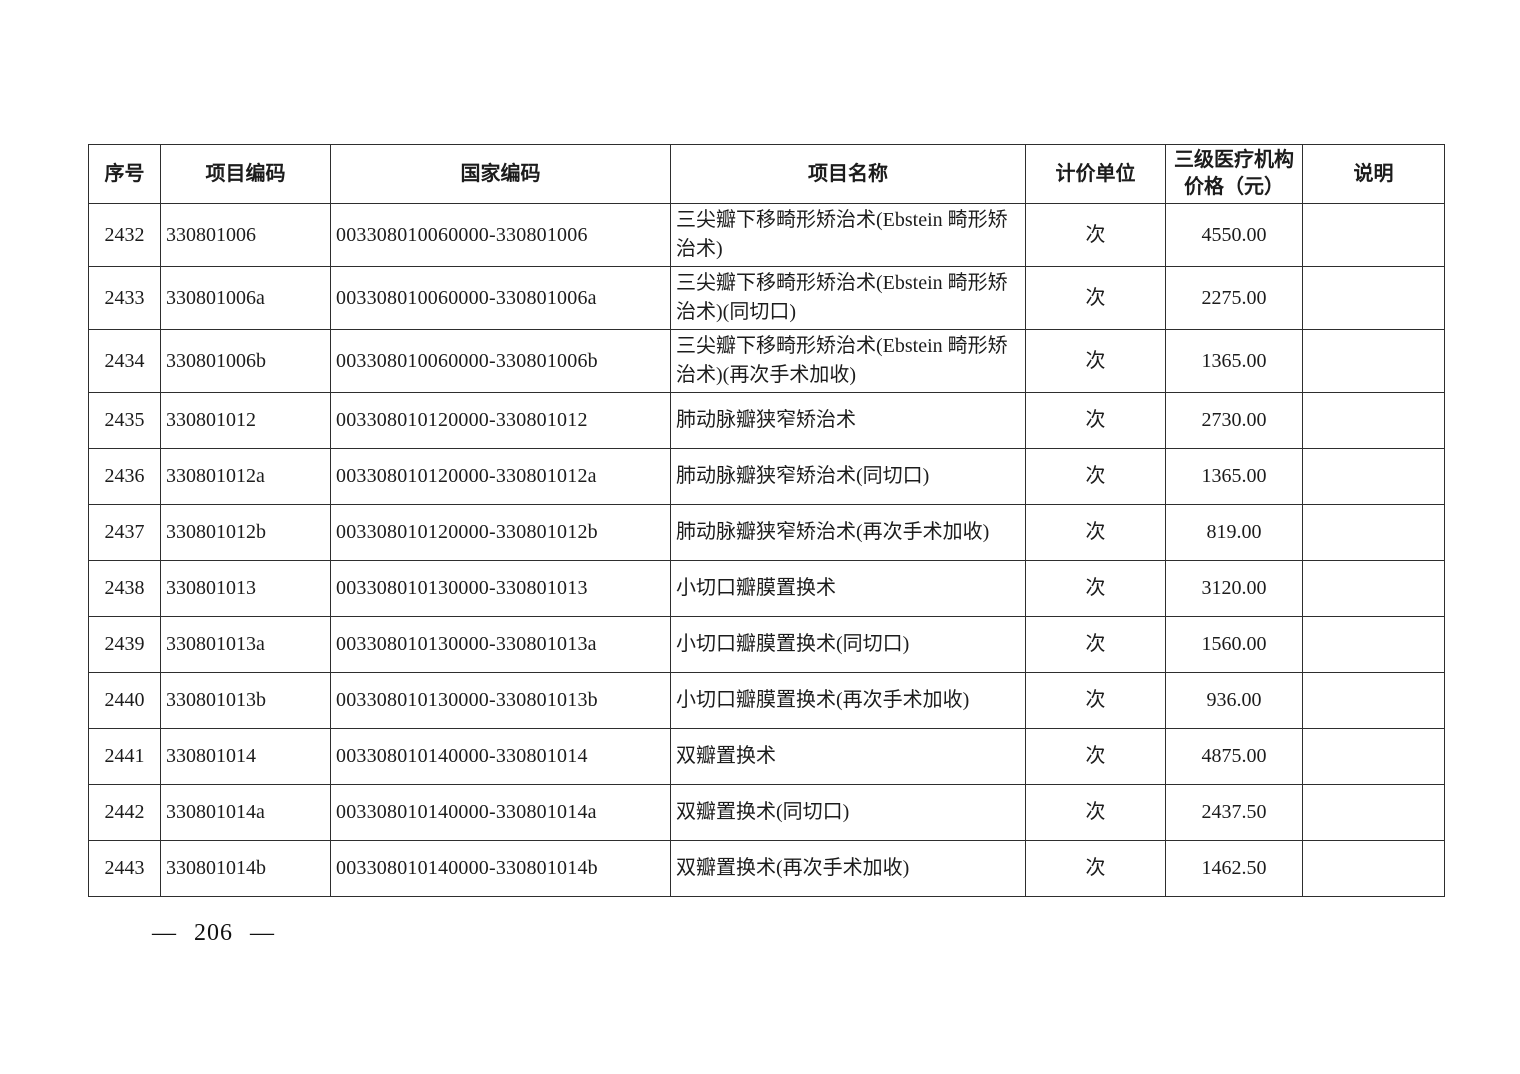  What do you see at coordinates (500, 298) in the screenshot?
I see `cell-national-code: 003308010060000-330801006a` at bounding box center [500, 298].